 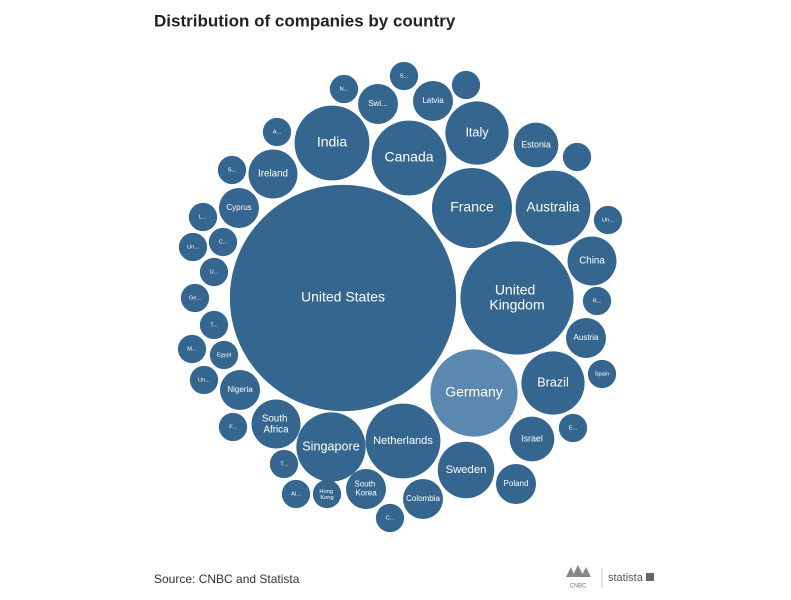 I want to click on bubble-label: Germany, so click(x=474, y=392).